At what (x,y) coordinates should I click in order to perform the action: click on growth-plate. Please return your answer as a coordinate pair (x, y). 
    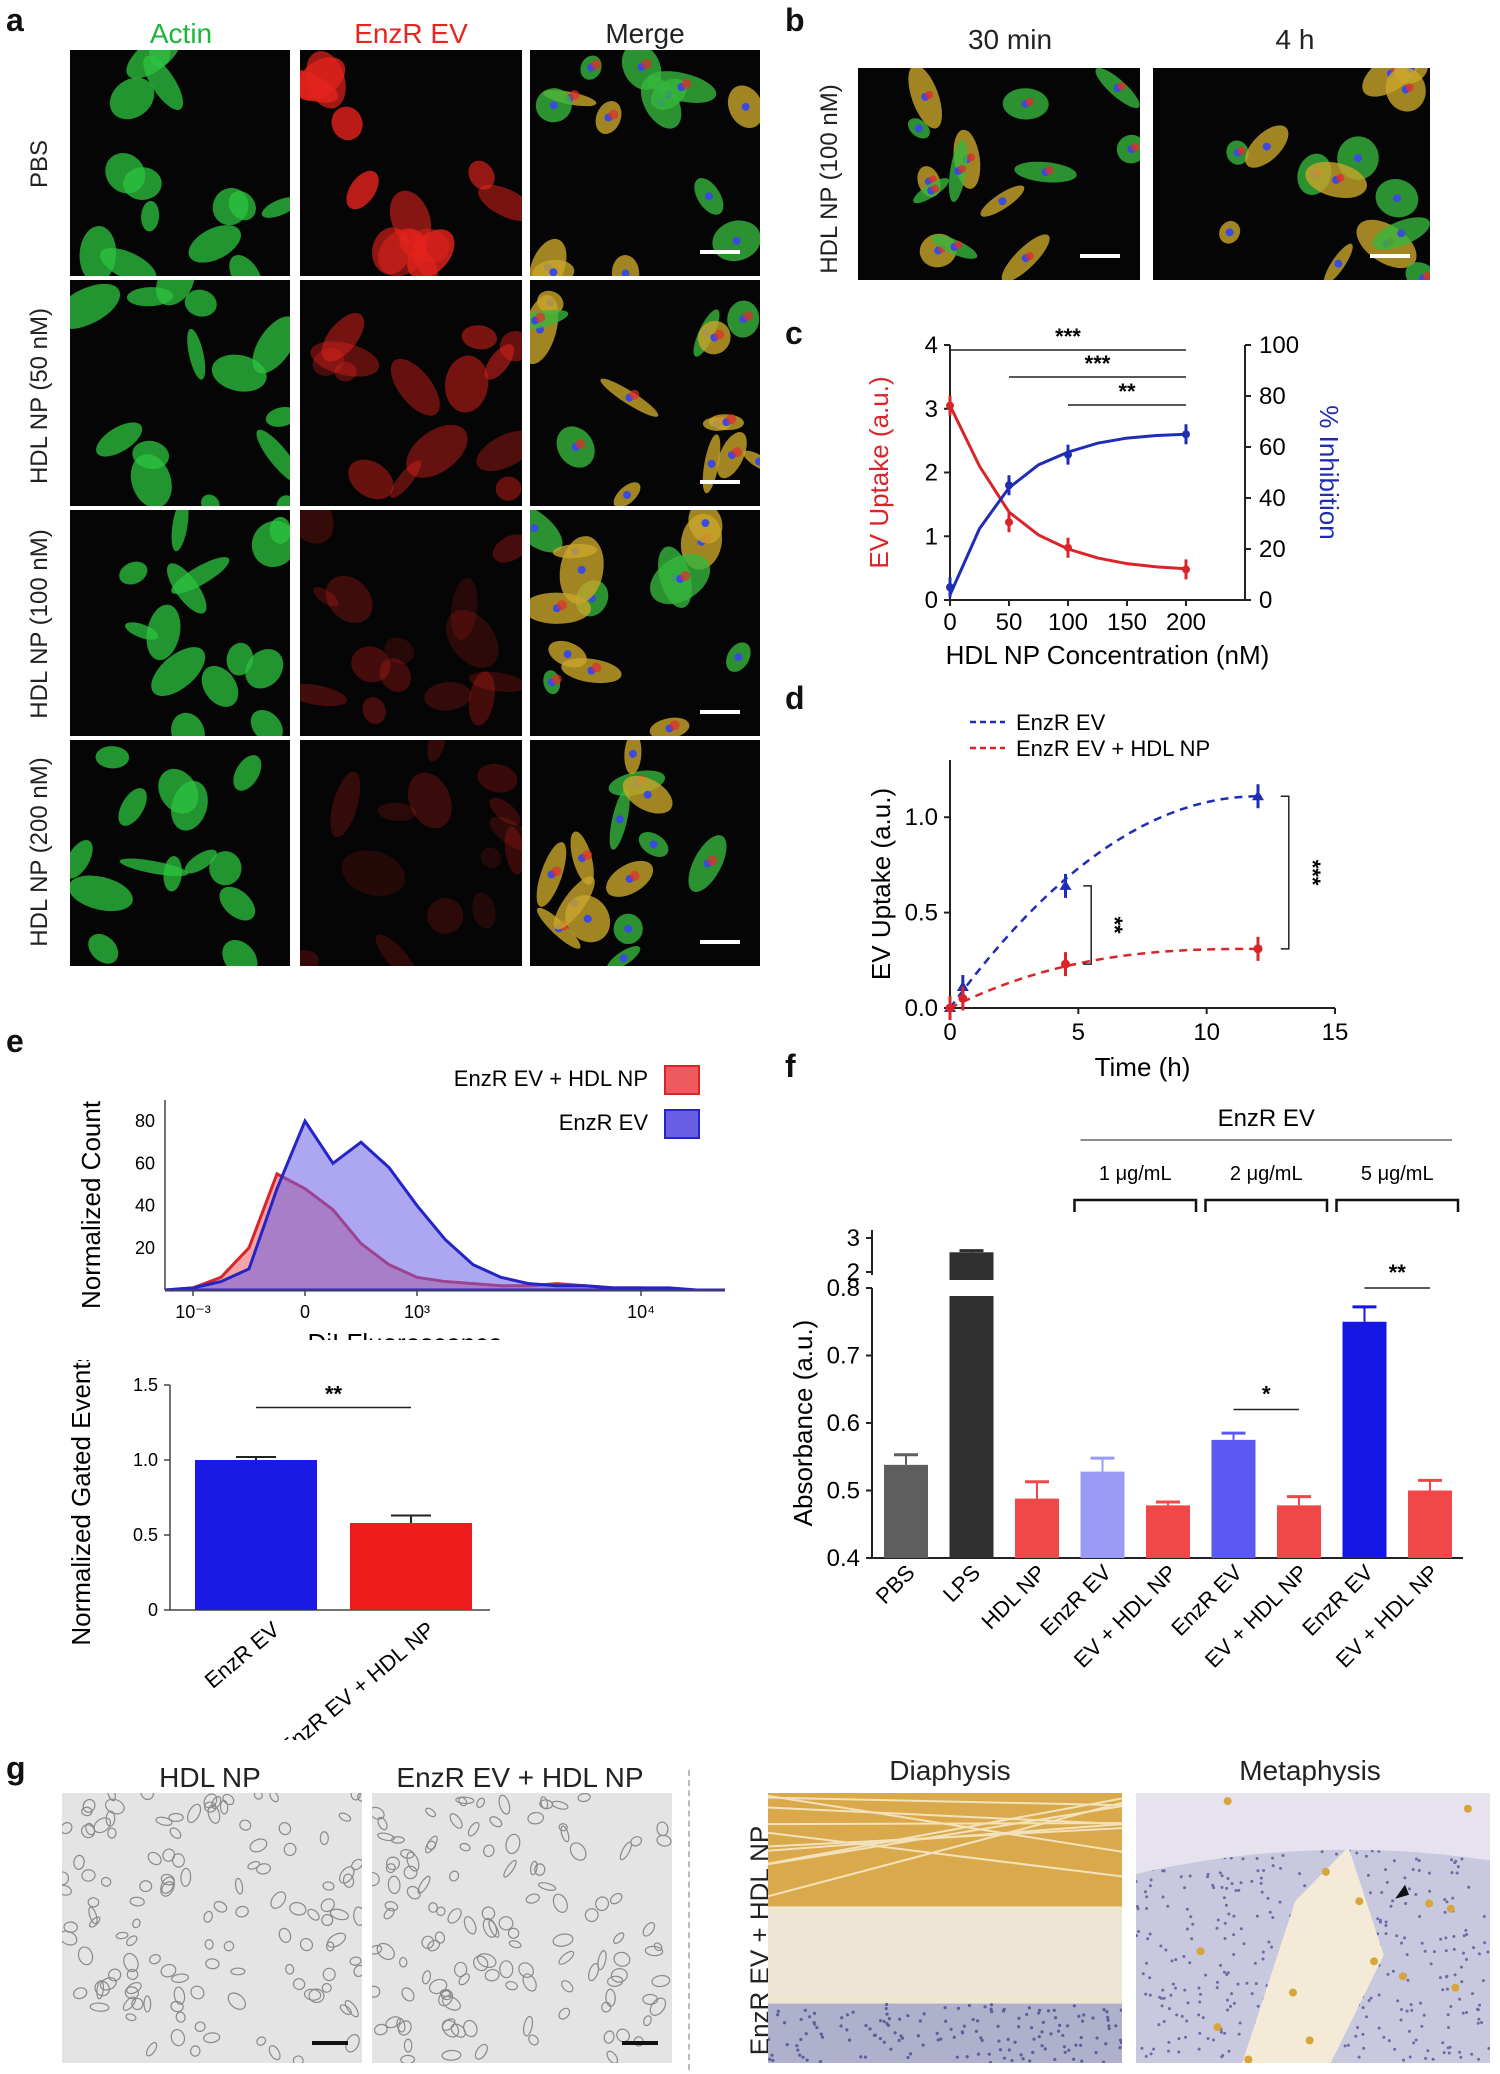
    Looking at the image, I should click on (1313, 1833).